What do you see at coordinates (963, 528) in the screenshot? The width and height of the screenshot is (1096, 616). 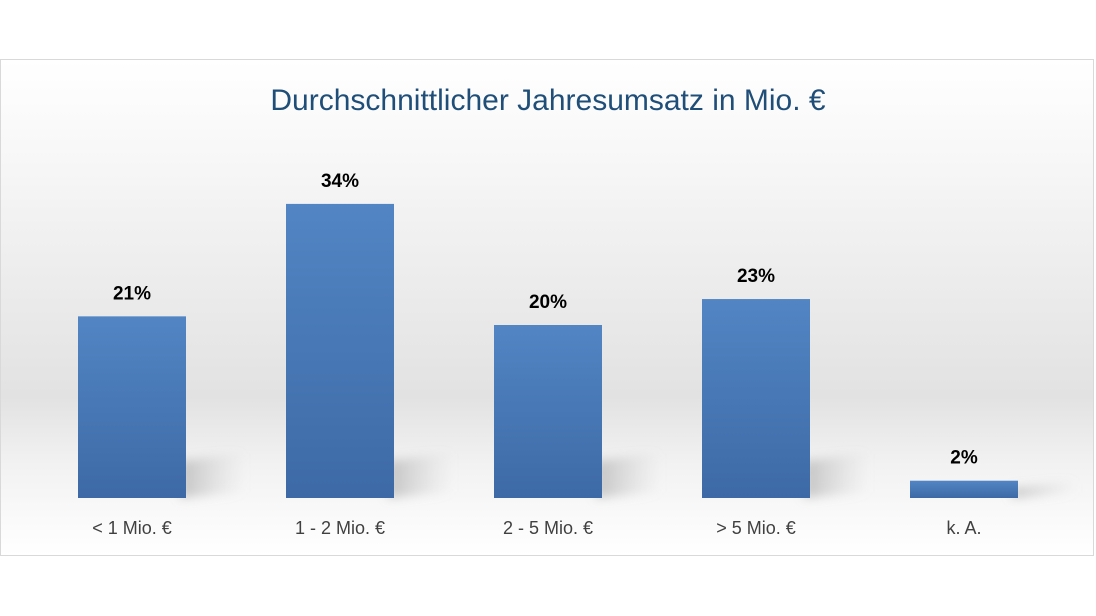 I see `x-tick-label: k. A.` at bounding box center [963, 528].